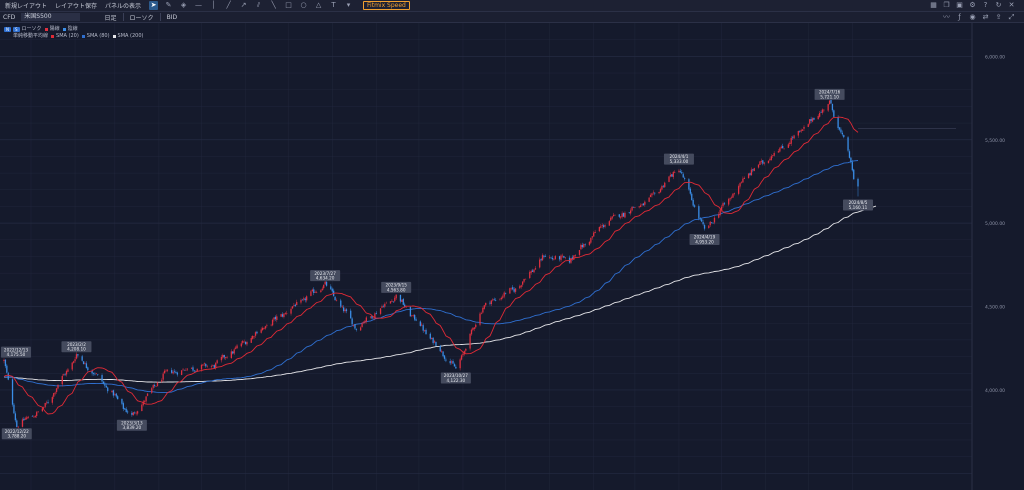 The height and width of the screenshot is (490, 1024). What do you see at coordinates (456, 375) in the screenshot?
I see `annotation-date: 2023/10/27` at bounding box center [456, 375].